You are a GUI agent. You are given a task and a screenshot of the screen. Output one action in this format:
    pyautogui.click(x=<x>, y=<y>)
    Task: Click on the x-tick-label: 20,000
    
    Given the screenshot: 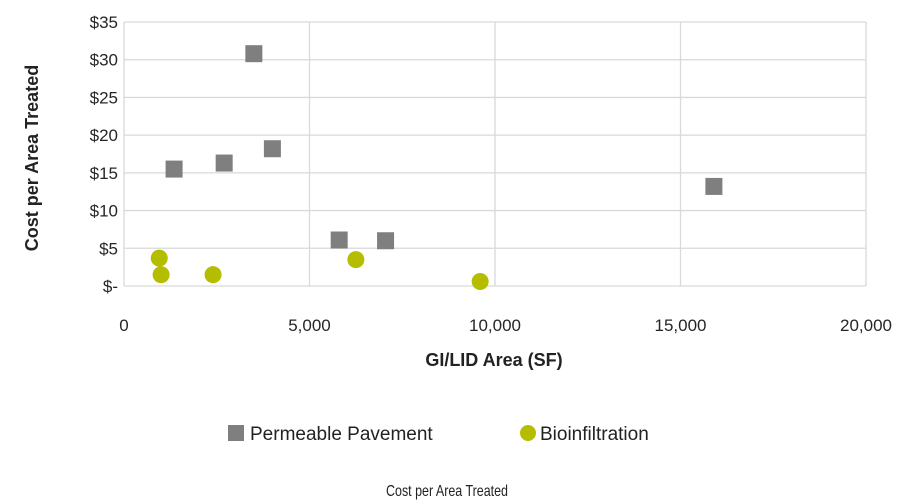 What is the action you would take?
    pyautogui.click(x=866, y=325)
    